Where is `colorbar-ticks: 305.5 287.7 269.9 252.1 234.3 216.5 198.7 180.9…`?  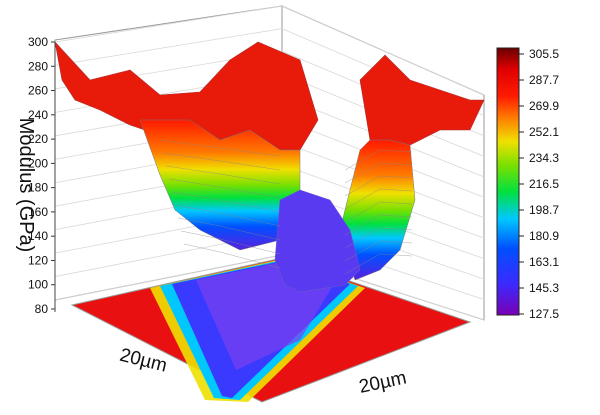 colorbar-ticks: 305.5 287.7 269.9 252.1 234.3 216.5 198.7 180.9… is located at coordinates (539, 184).